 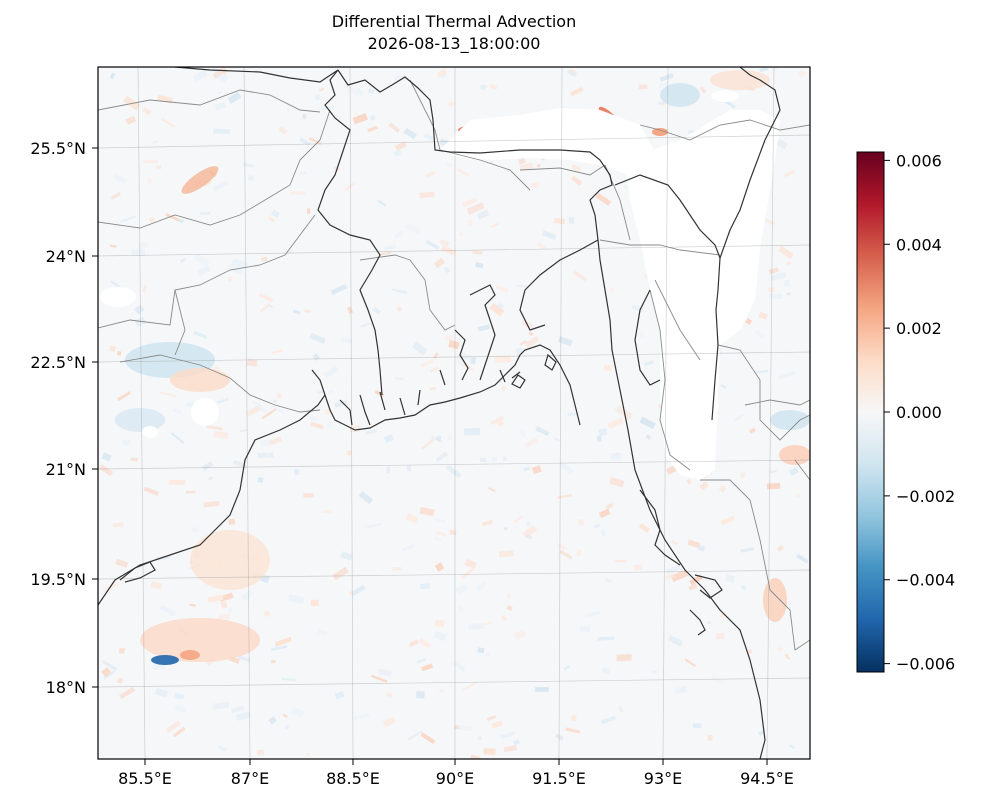 What do you see at coordinates (919, 244) in the screenshot?
I see `colorbar-tick-label: 0.004` at bounding box center [919, 244].